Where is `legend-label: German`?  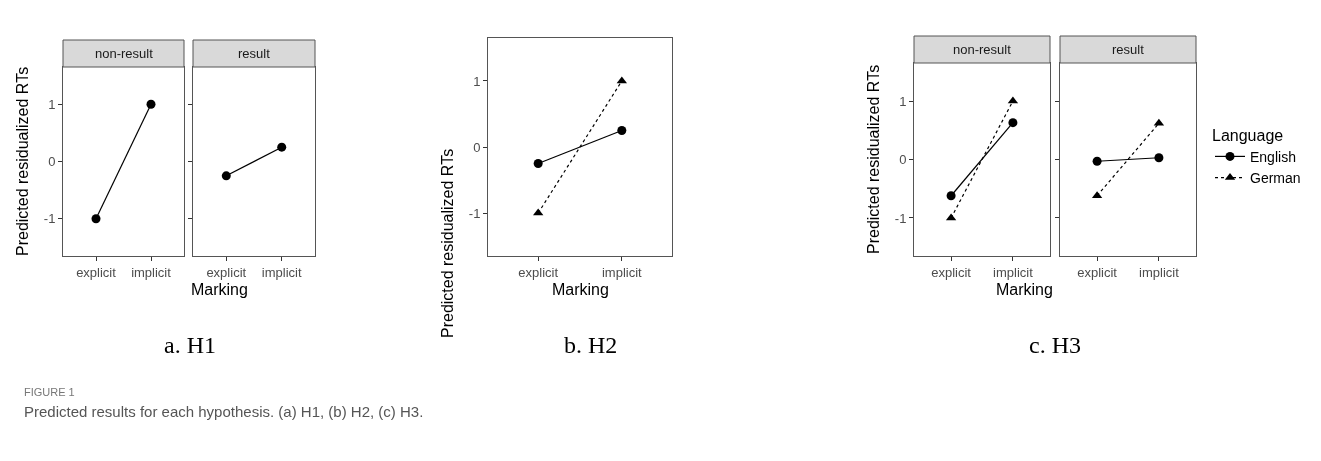 legend-label: German is located at coordinates (1275, 178).